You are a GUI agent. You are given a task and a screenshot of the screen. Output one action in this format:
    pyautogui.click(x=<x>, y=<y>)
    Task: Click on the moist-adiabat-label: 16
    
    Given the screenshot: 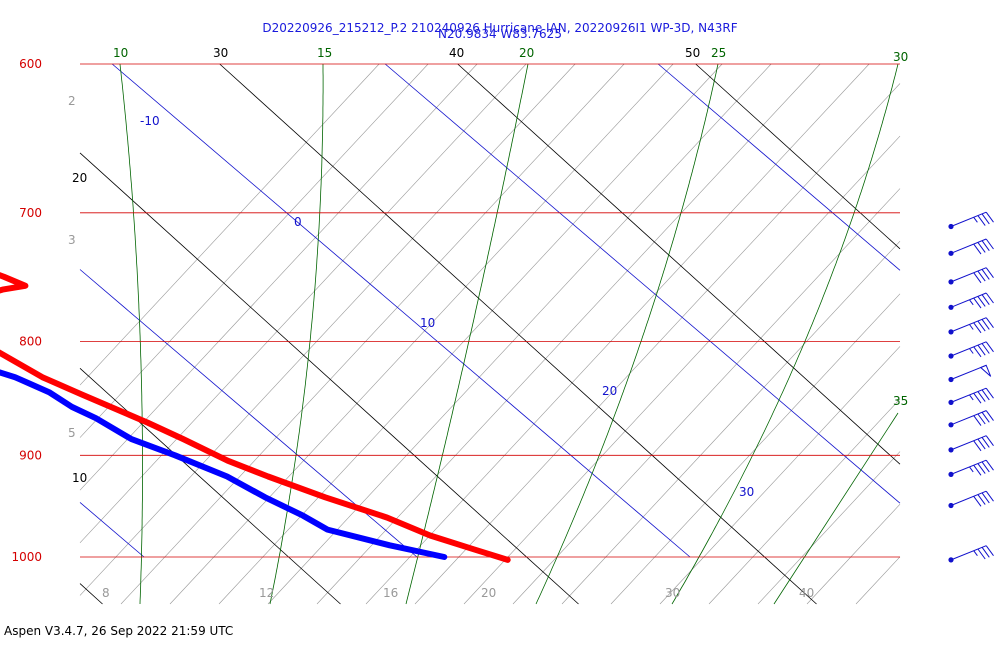 What is the action you would take?
    pyautogui.click(x=390, y=593)
    